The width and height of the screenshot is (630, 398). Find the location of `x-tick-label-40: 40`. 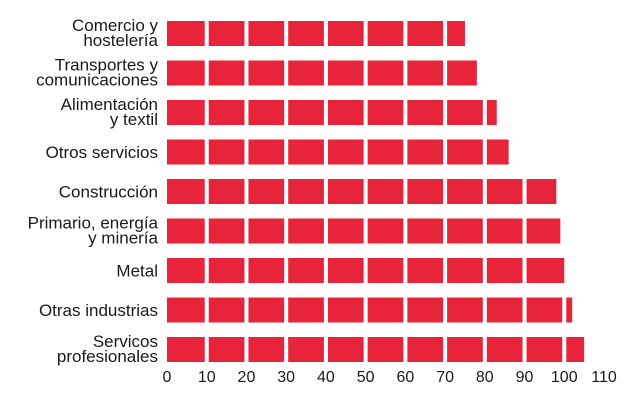

x-tick-label-40: 40 is located at coordinates (326, 377).